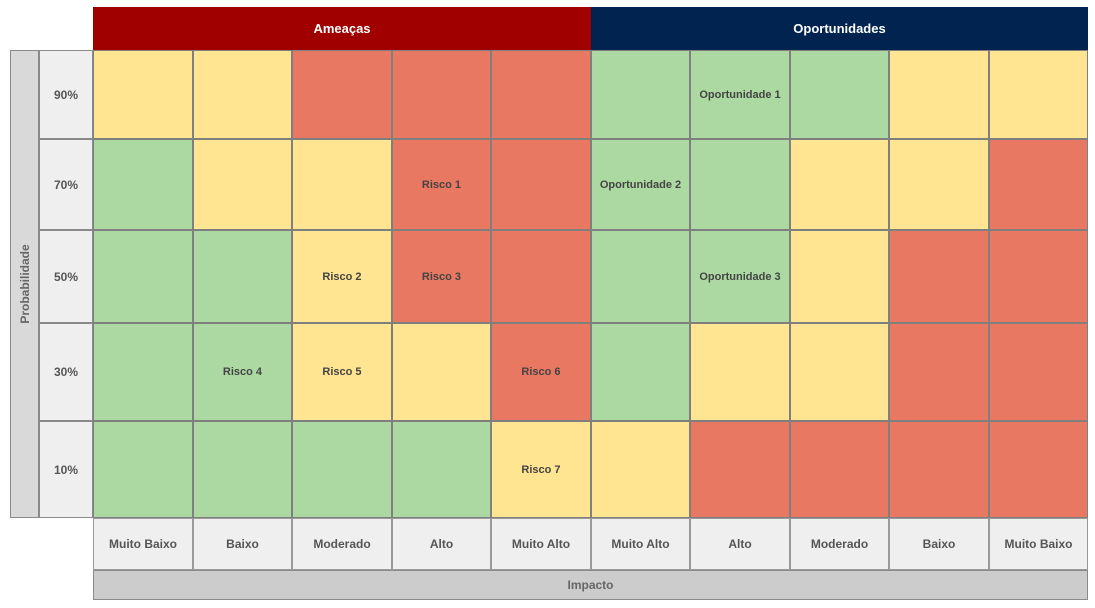 The image size is (1095, 608). Describe the element at coordinates (342, 276) in the screenshot. I see `matrix-cell: Risco 2` at that location.